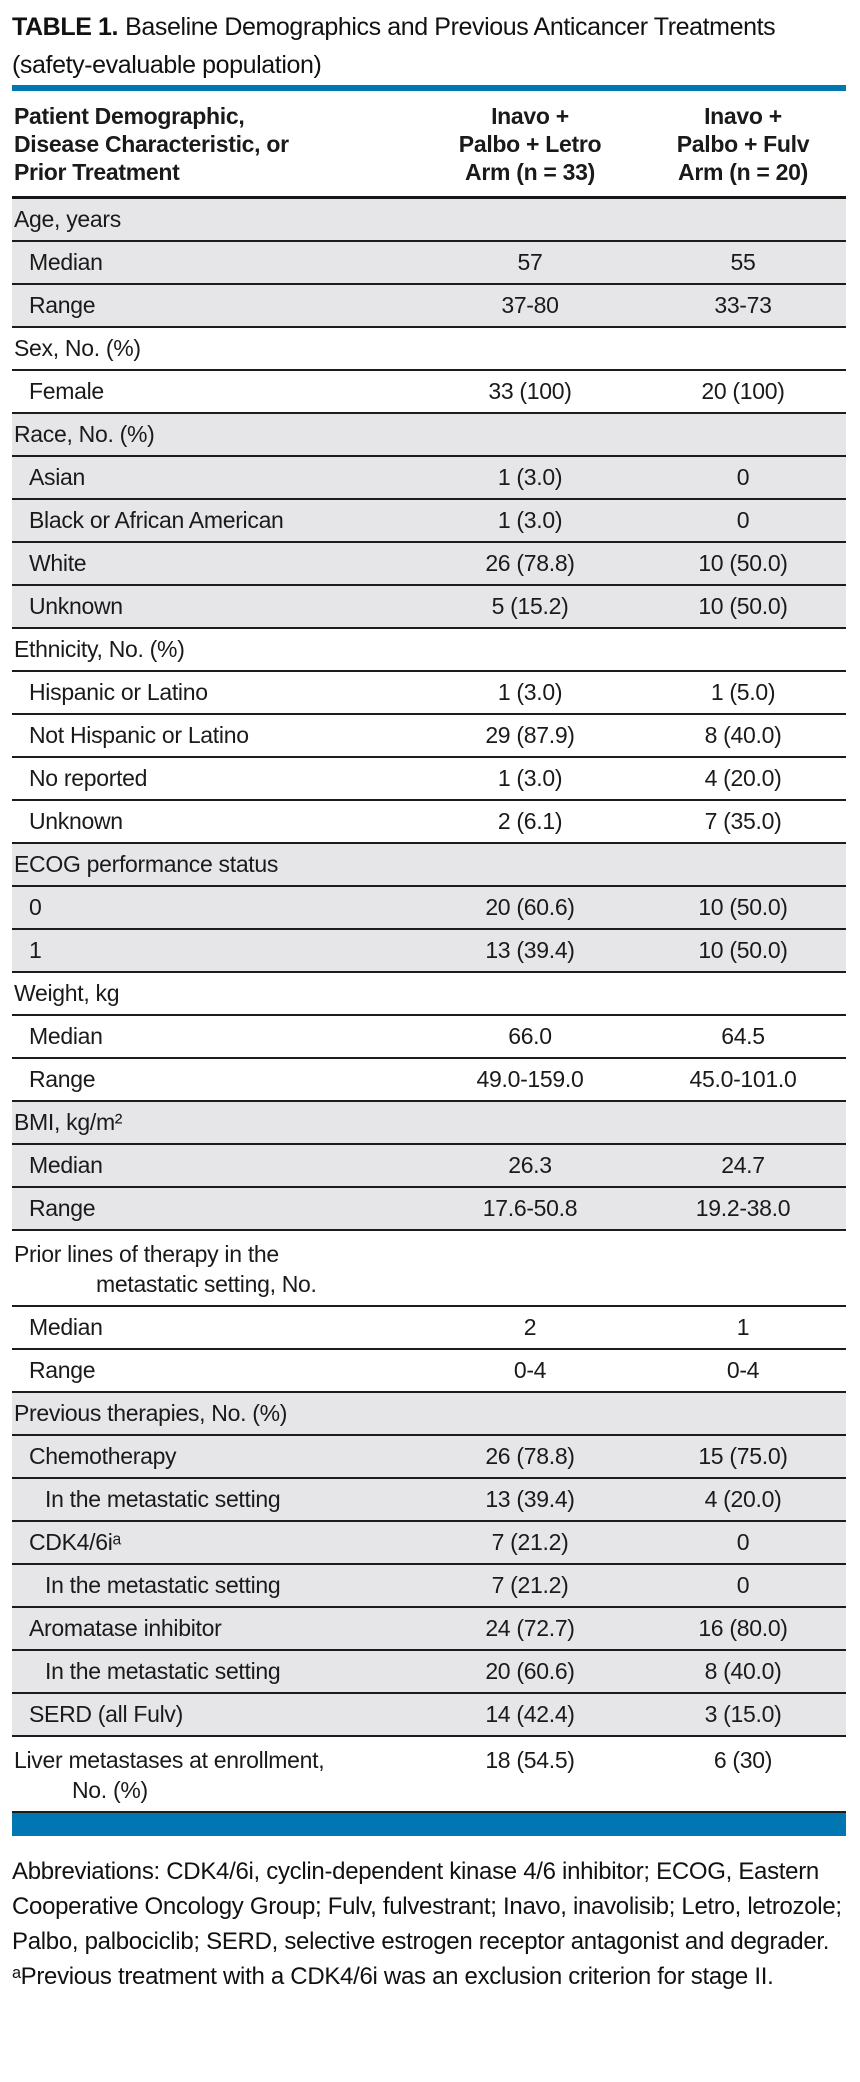 This screenshot has height=2082, width=860. What do you see at coordinates (429, 435) in the screenshot?
I see `section-row: Race, No. (%)` at bounding box center [429, 435].